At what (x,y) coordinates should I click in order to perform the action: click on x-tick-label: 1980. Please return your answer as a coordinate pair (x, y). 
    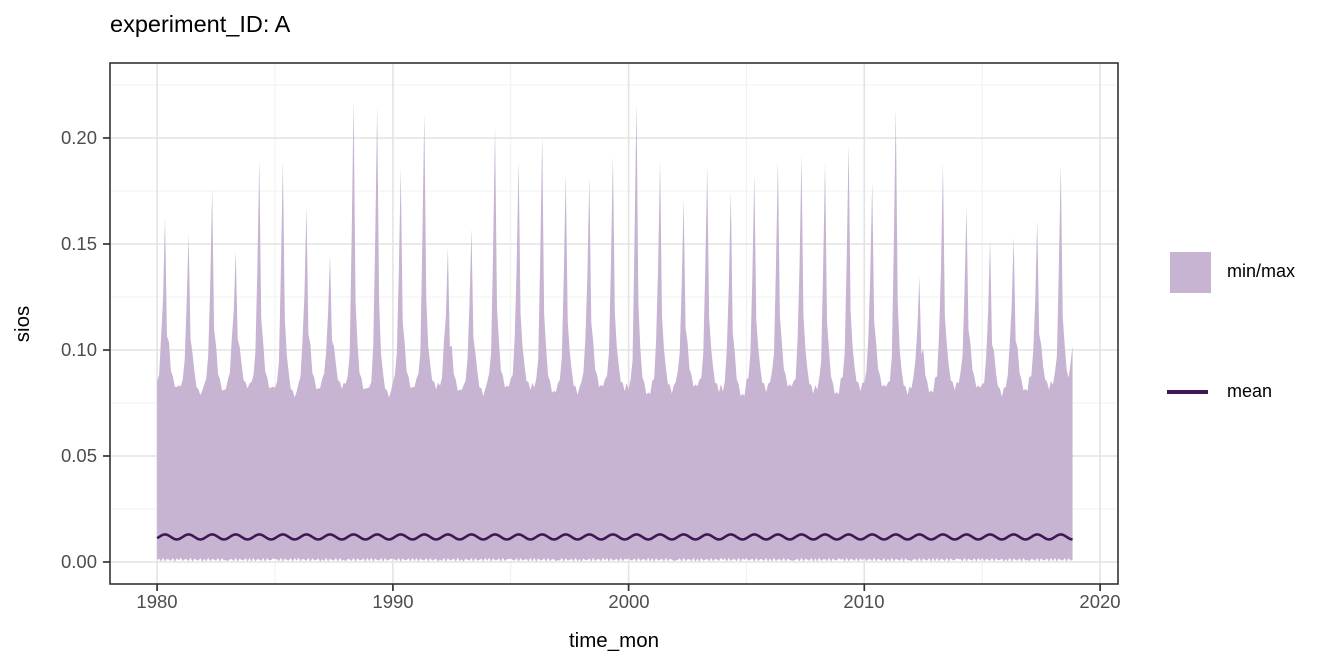
    Looking at the image, I should click on (157, 601).